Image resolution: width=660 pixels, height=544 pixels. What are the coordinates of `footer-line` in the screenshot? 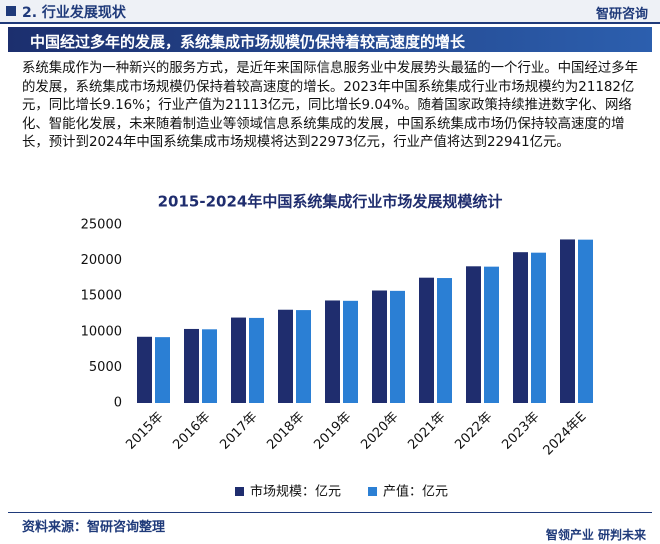 It's located at (330, 512).